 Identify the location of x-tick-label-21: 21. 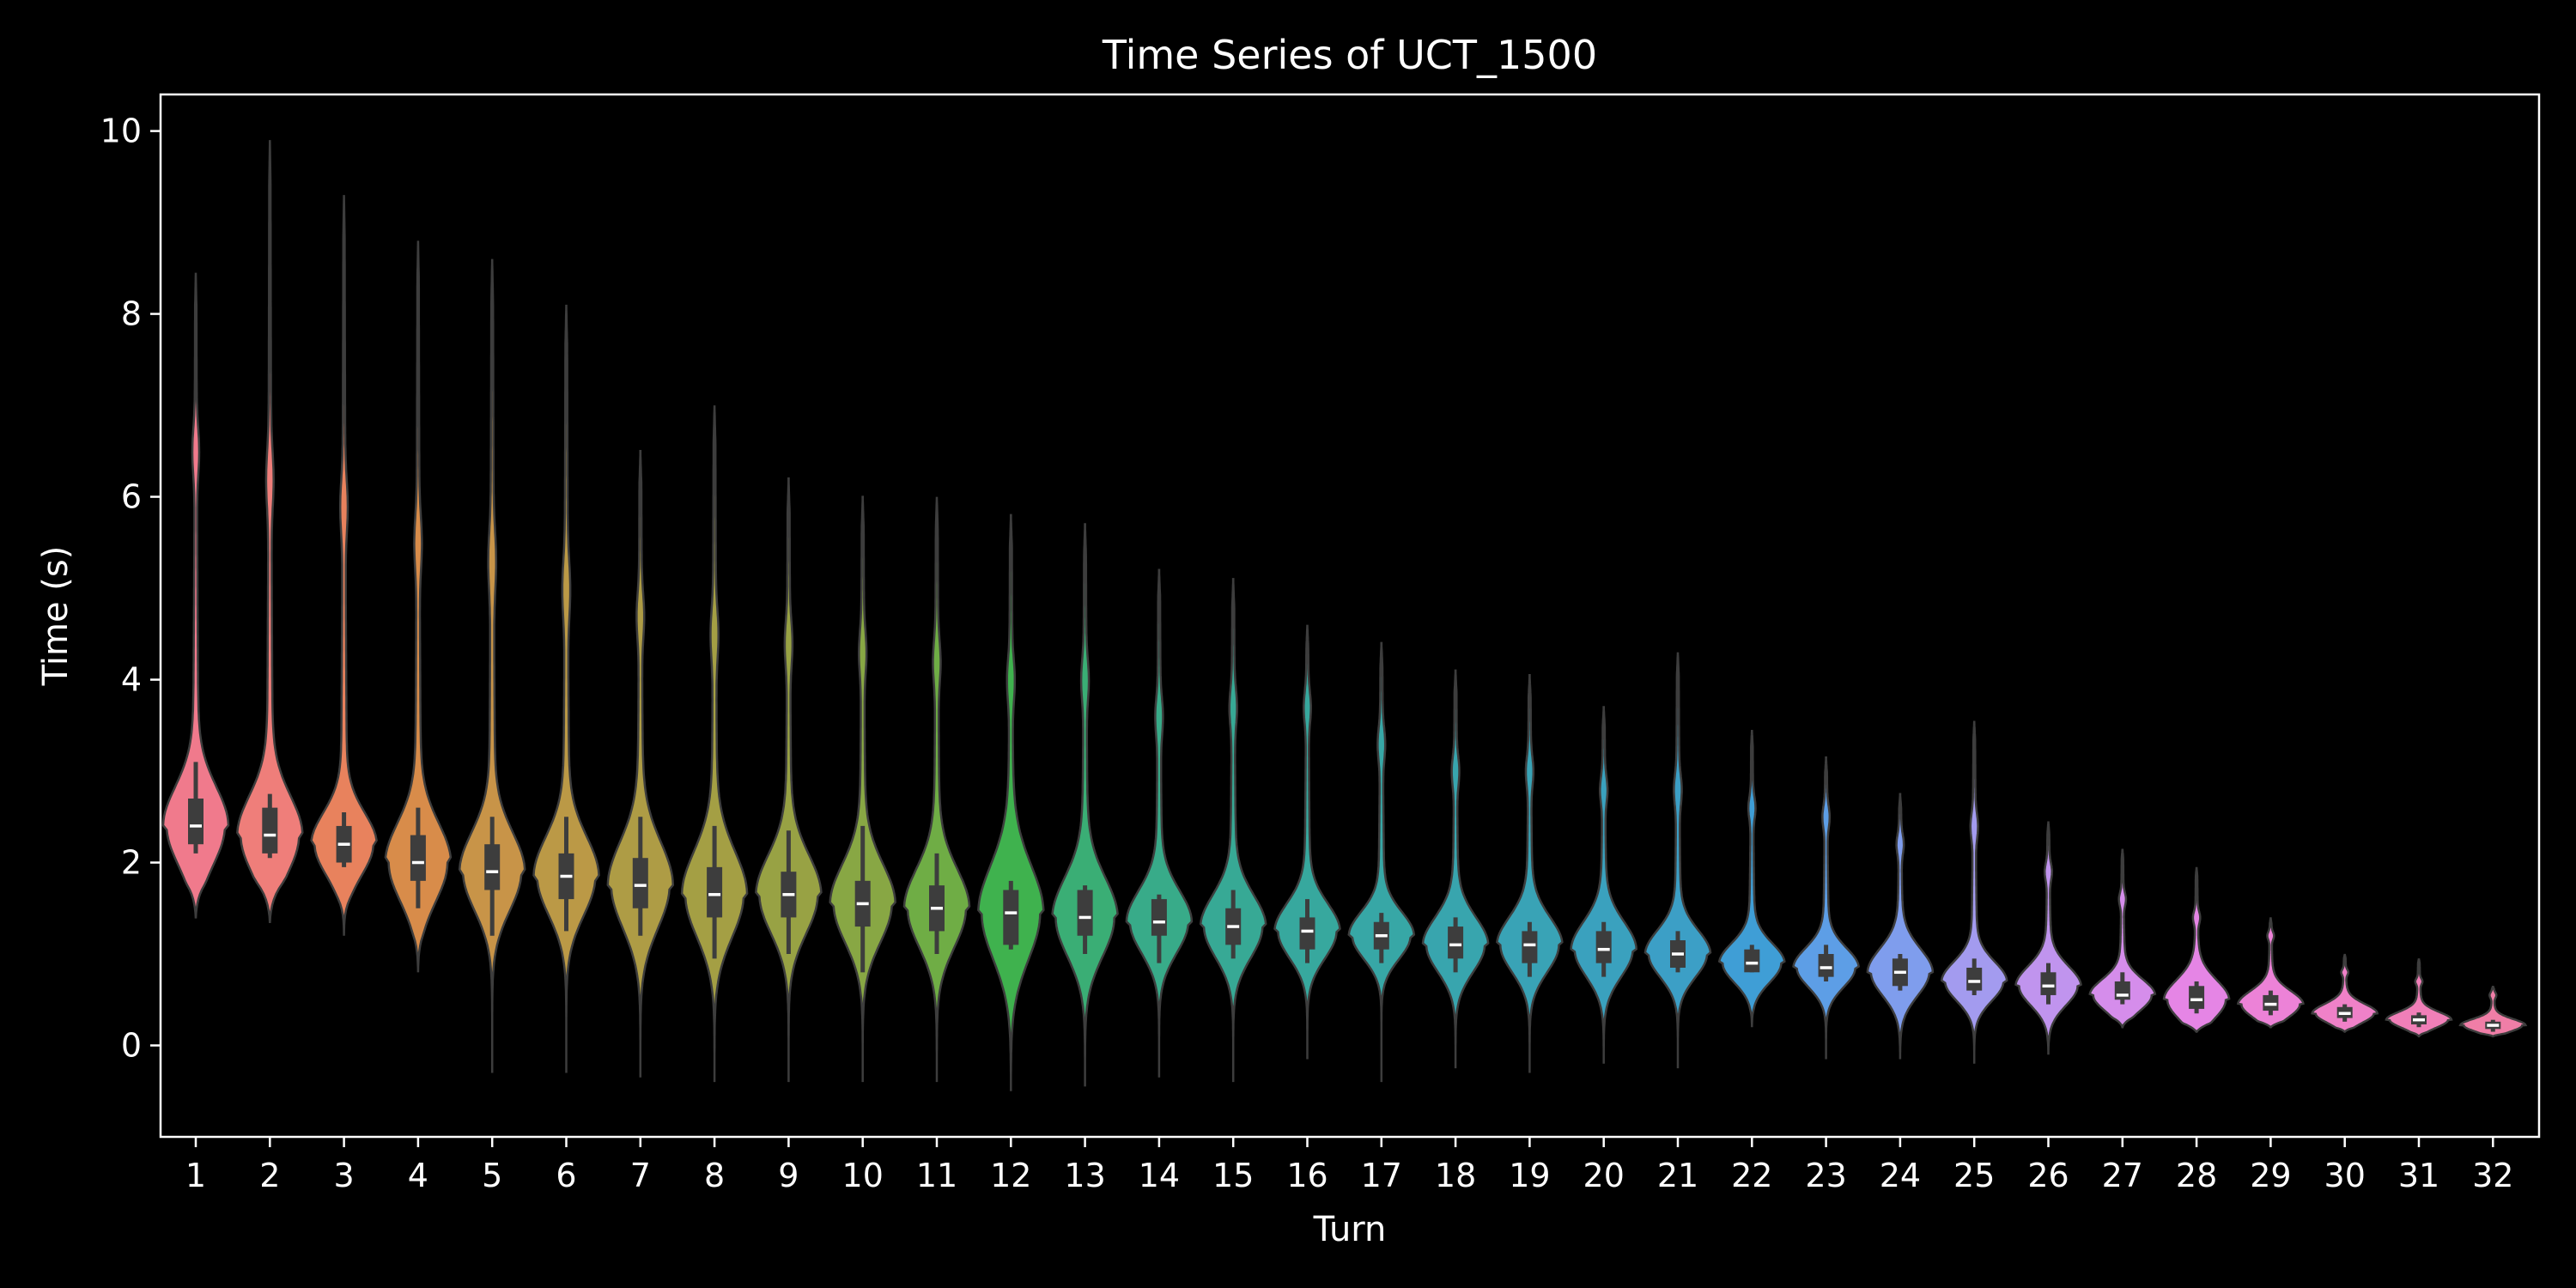
(1678, 1175).